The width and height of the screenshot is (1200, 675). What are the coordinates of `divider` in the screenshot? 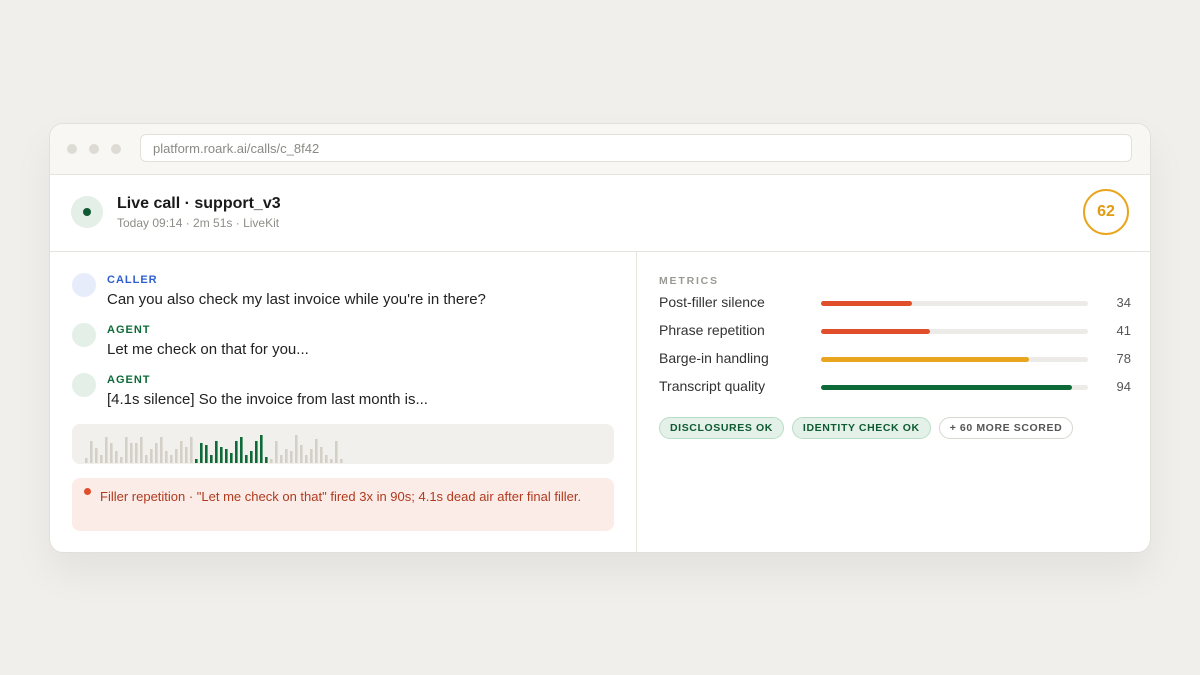 It's located at (636, 401).